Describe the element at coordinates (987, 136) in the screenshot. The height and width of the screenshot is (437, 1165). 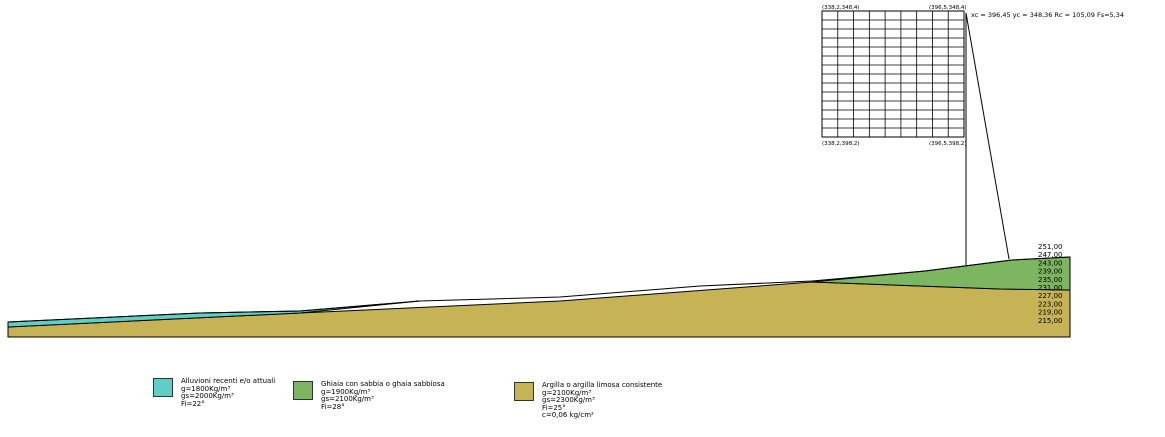
I see `radius-line-right` at that location.